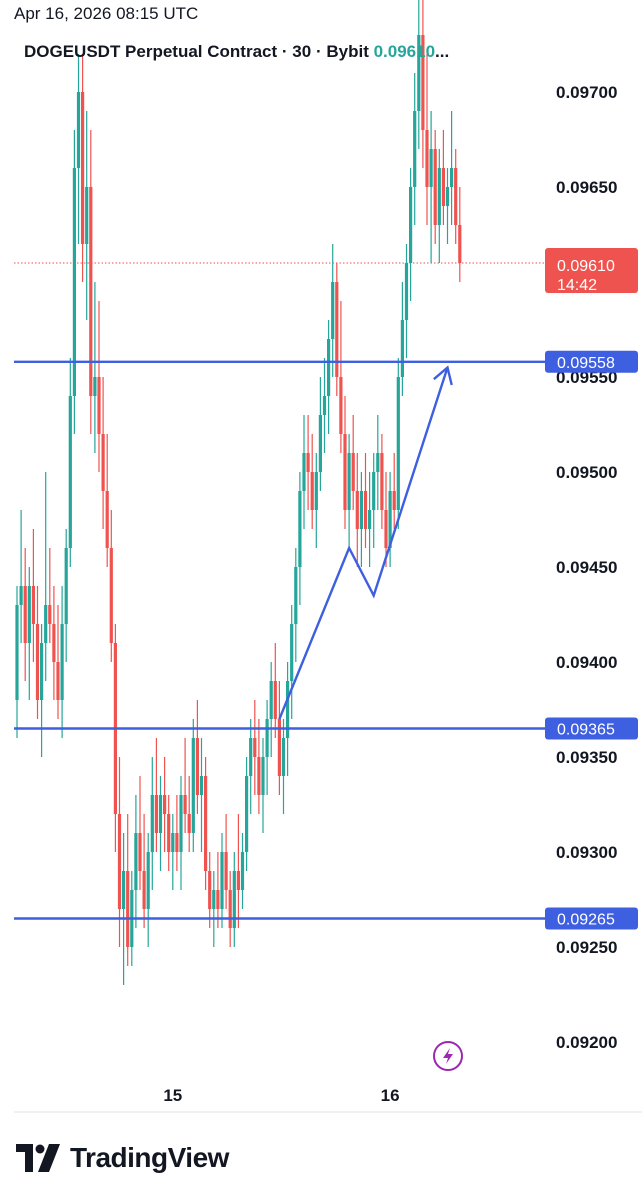 This screenshot has width=642, height=1200. What do you see at coordinates (586, 363) in the screenshot?
I see `level-tag-label: 0.09558` at bounding box center [586, 363].